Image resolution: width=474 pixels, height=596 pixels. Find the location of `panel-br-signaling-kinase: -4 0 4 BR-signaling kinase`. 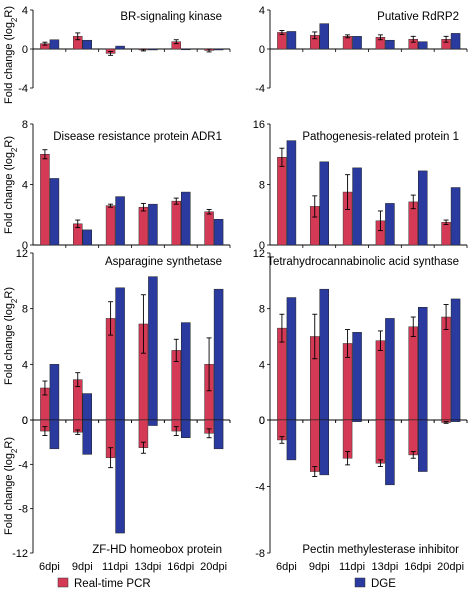

panel-br-signaling-kinase: -4 0 4 BR-signaling kinase is located at coordinates (124, 50).